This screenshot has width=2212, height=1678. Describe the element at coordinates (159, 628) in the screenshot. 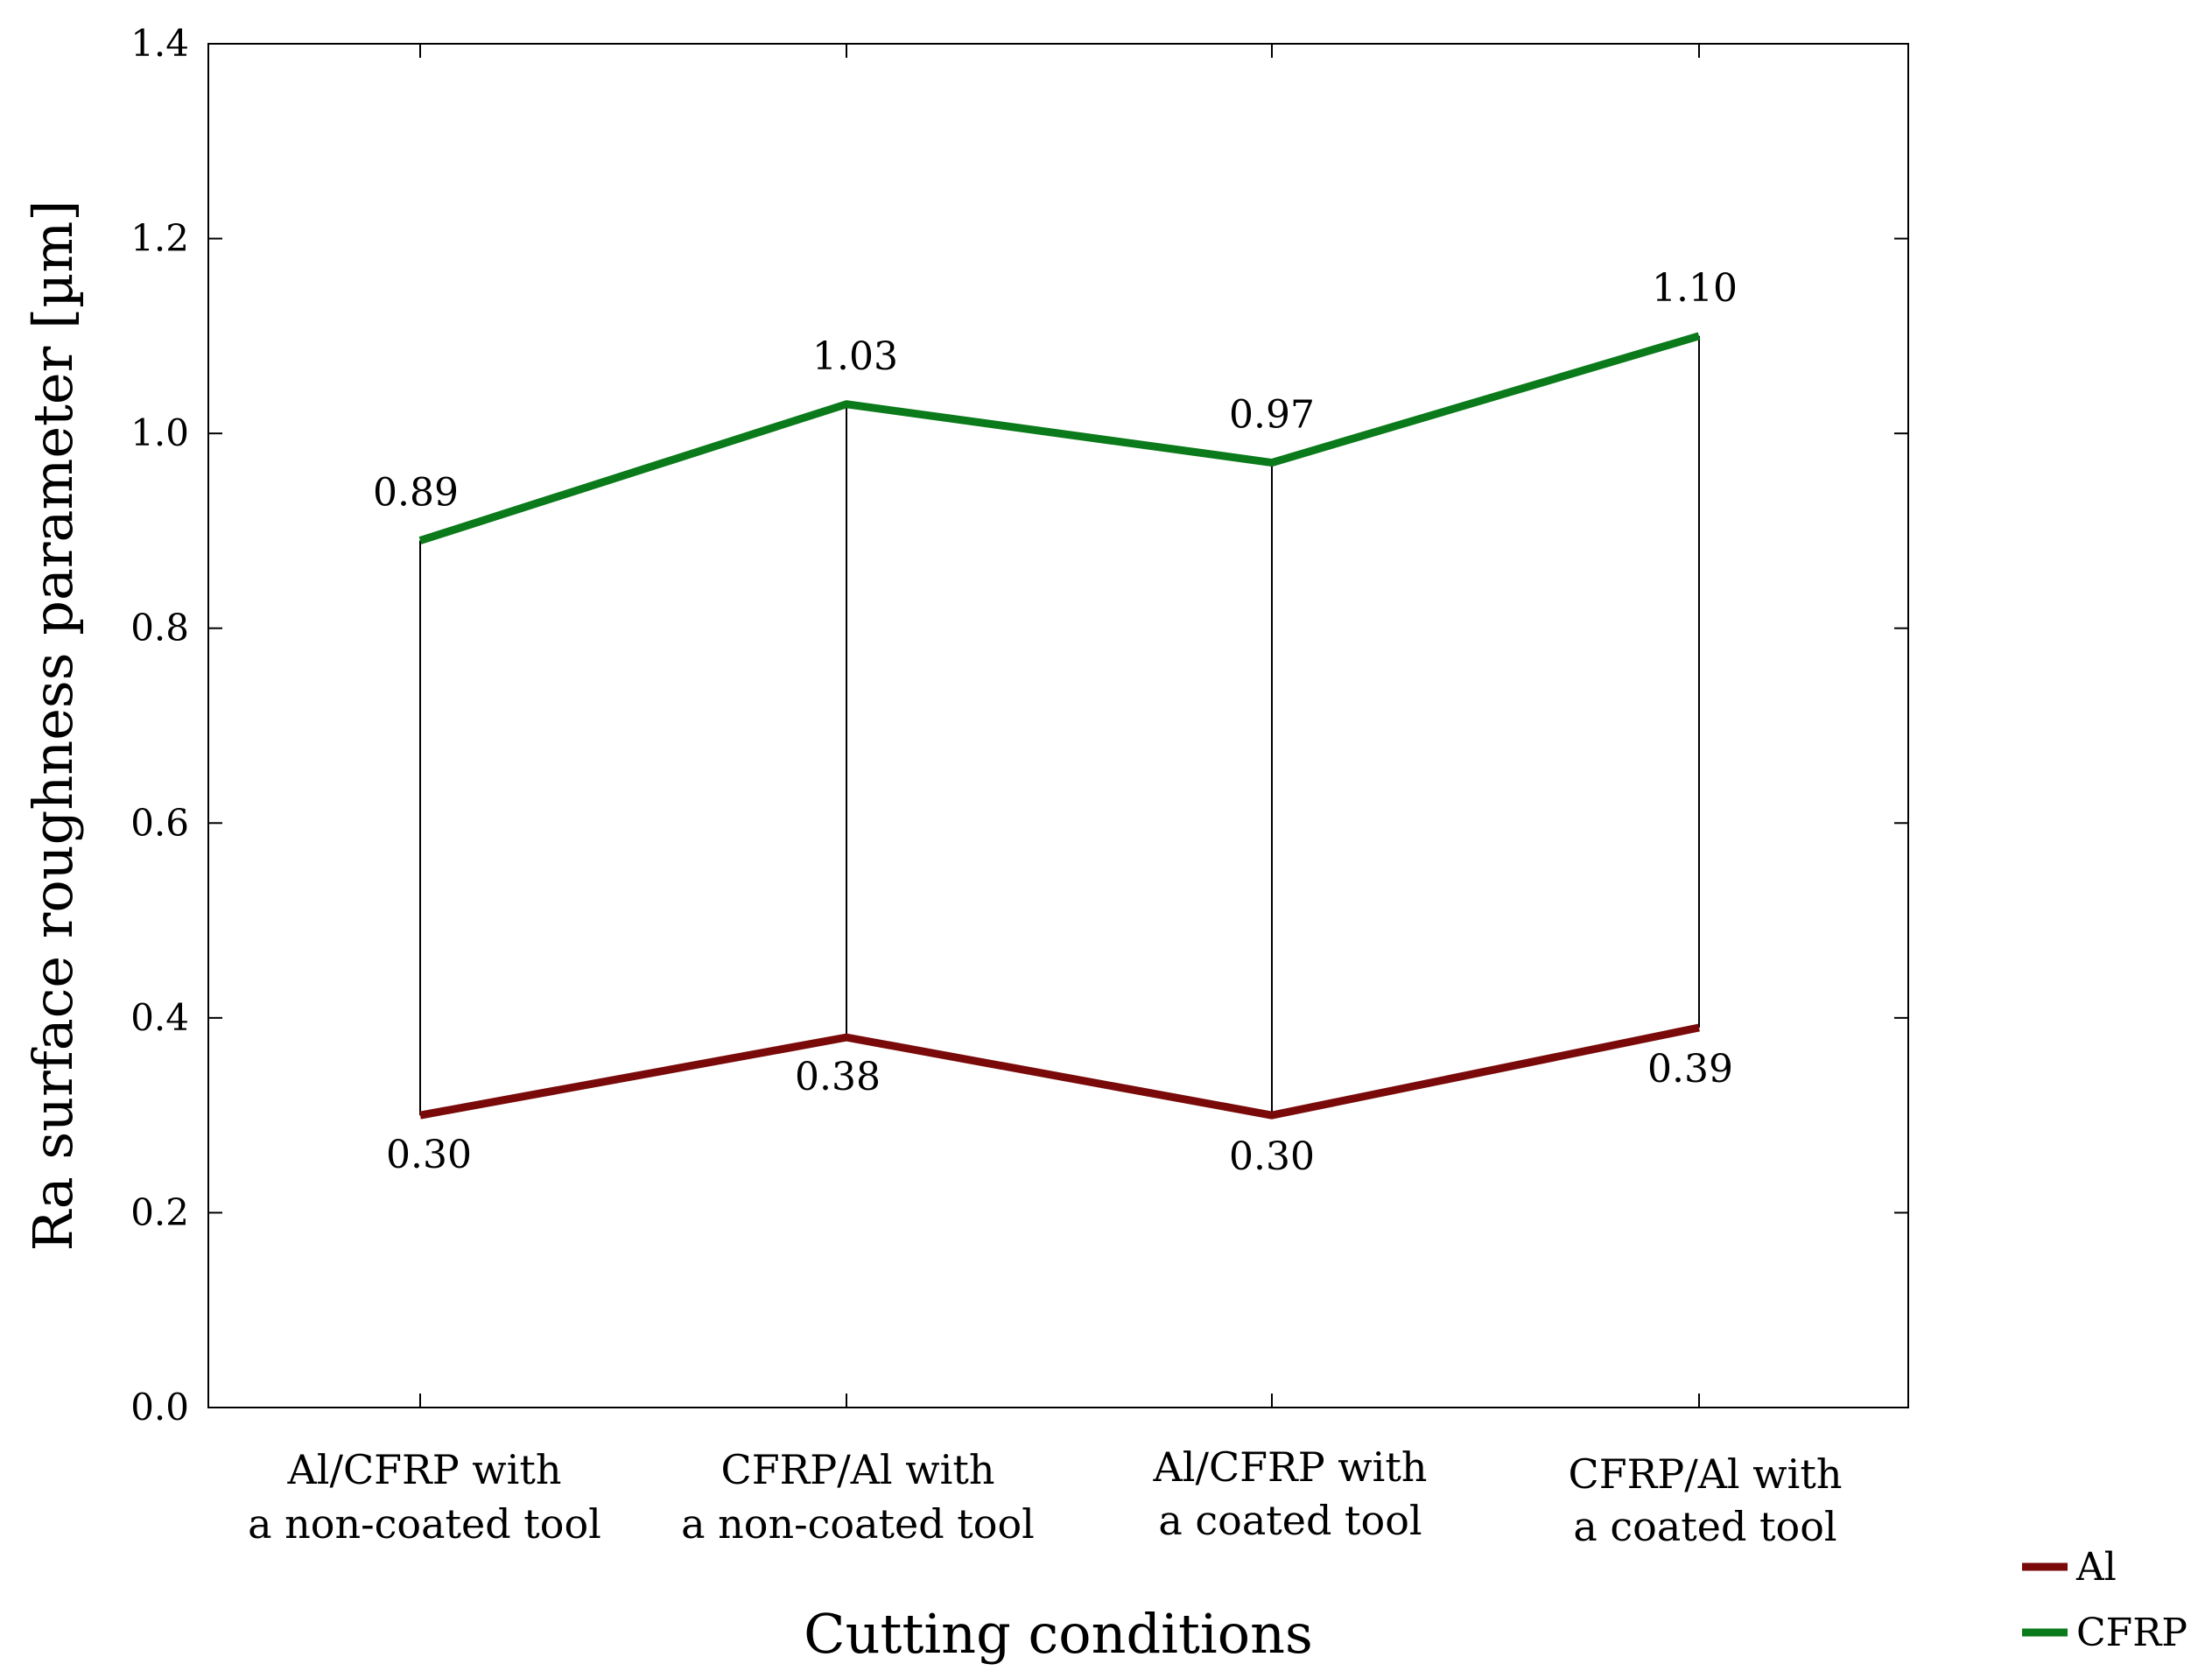

I see `y-tick-label: 0.8` at that location.